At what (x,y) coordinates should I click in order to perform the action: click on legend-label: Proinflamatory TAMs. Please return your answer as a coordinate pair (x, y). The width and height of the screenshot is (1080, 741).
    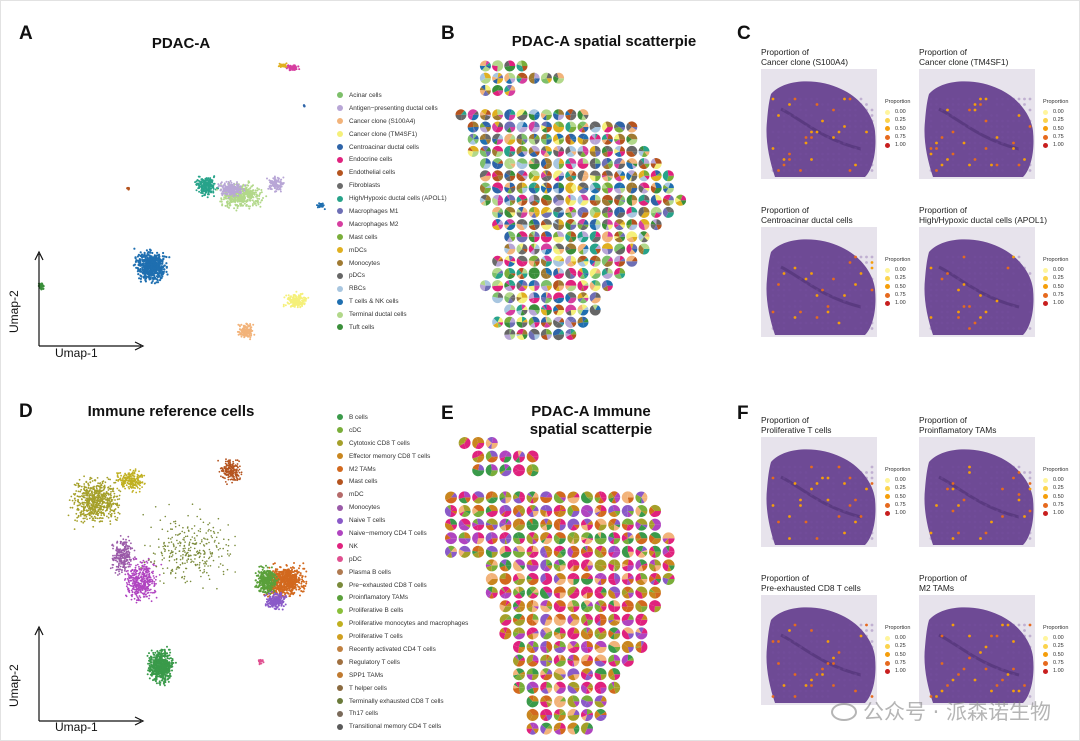
    Looking at the image, I should click on (379, 598).